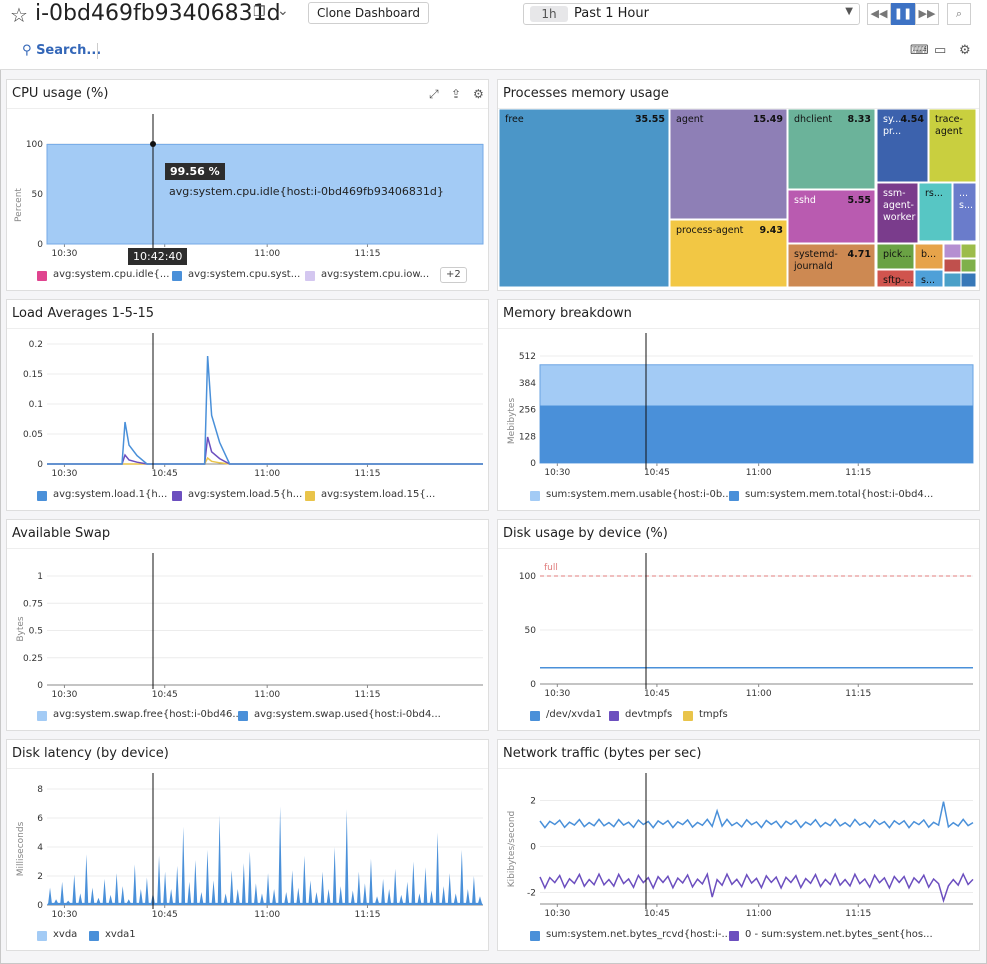 The height and width of the screenshot is (964, 987). I want to click on disk-latency-chart: Milliseconds 0 2 4 6 8 10:30 10:45 11:00 11:15, so click(249, 846).